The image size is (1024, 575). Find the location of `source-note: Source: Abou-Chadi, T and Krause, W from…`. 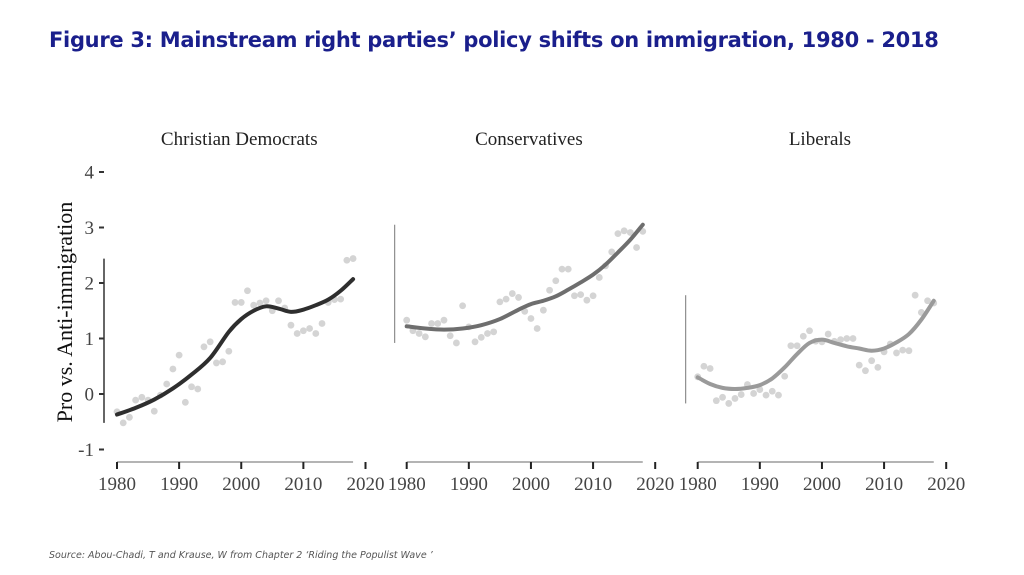

source-note: Source: Abou-Chadi, T and Krause, W from… is located at coordinates (241, 555).